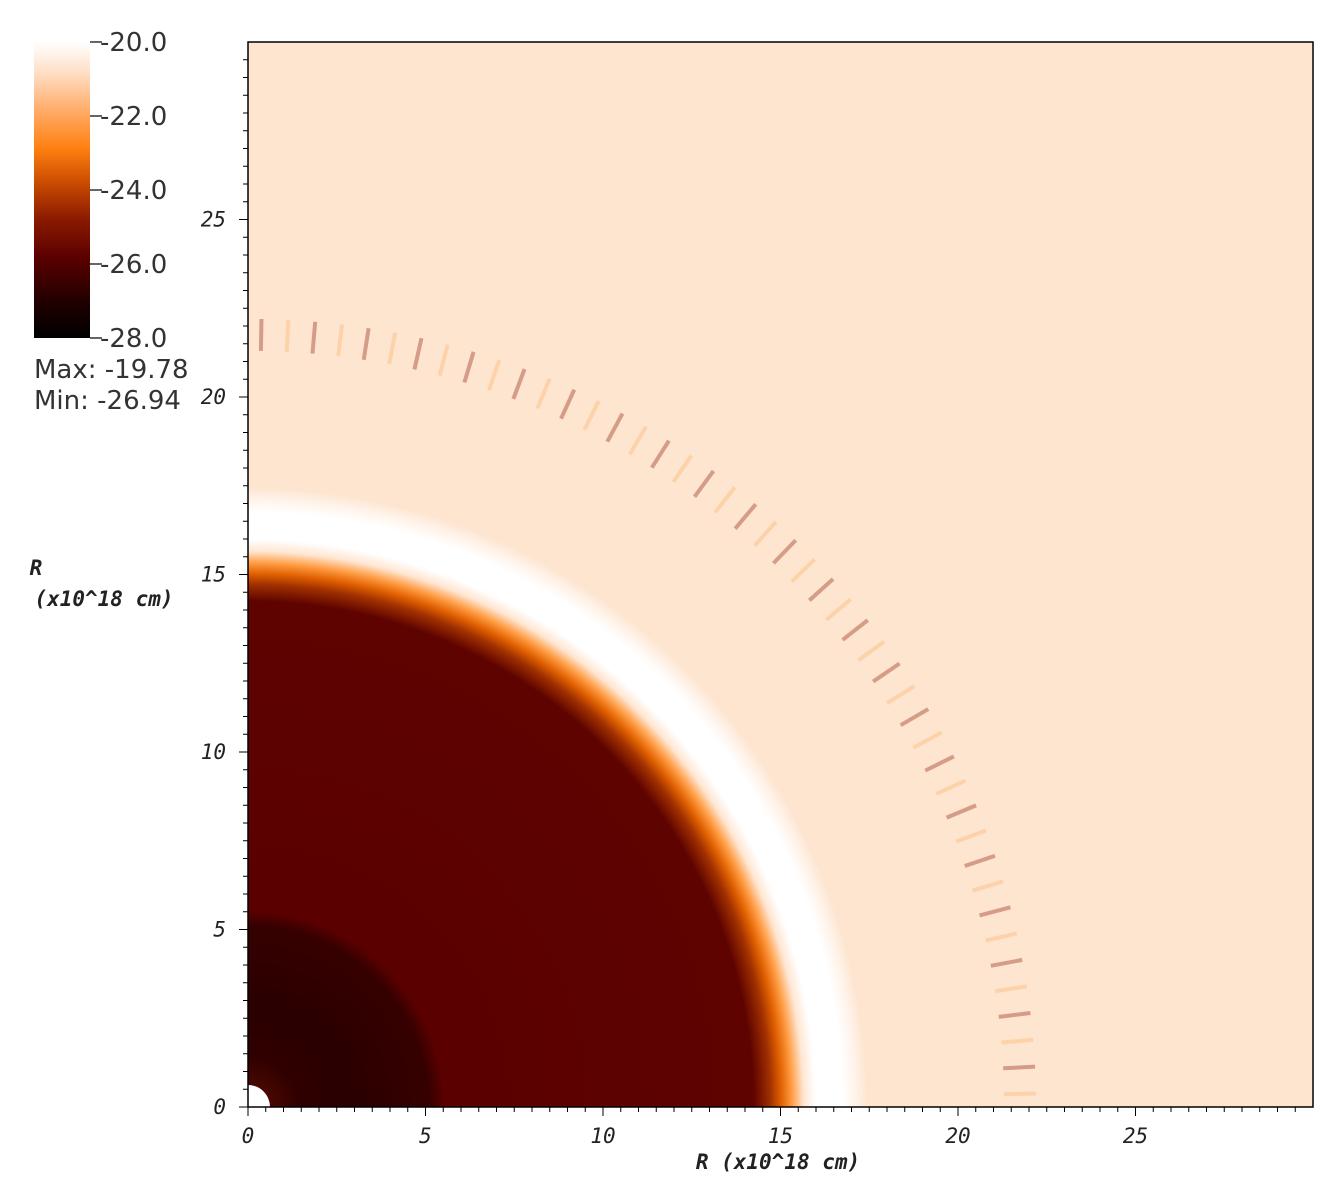 The width and height of the screenshot is (1321, 1185). Describe the element at coordinates (36, 568) in the screenshot. I see `y-axis-title-line1: R` at that location.